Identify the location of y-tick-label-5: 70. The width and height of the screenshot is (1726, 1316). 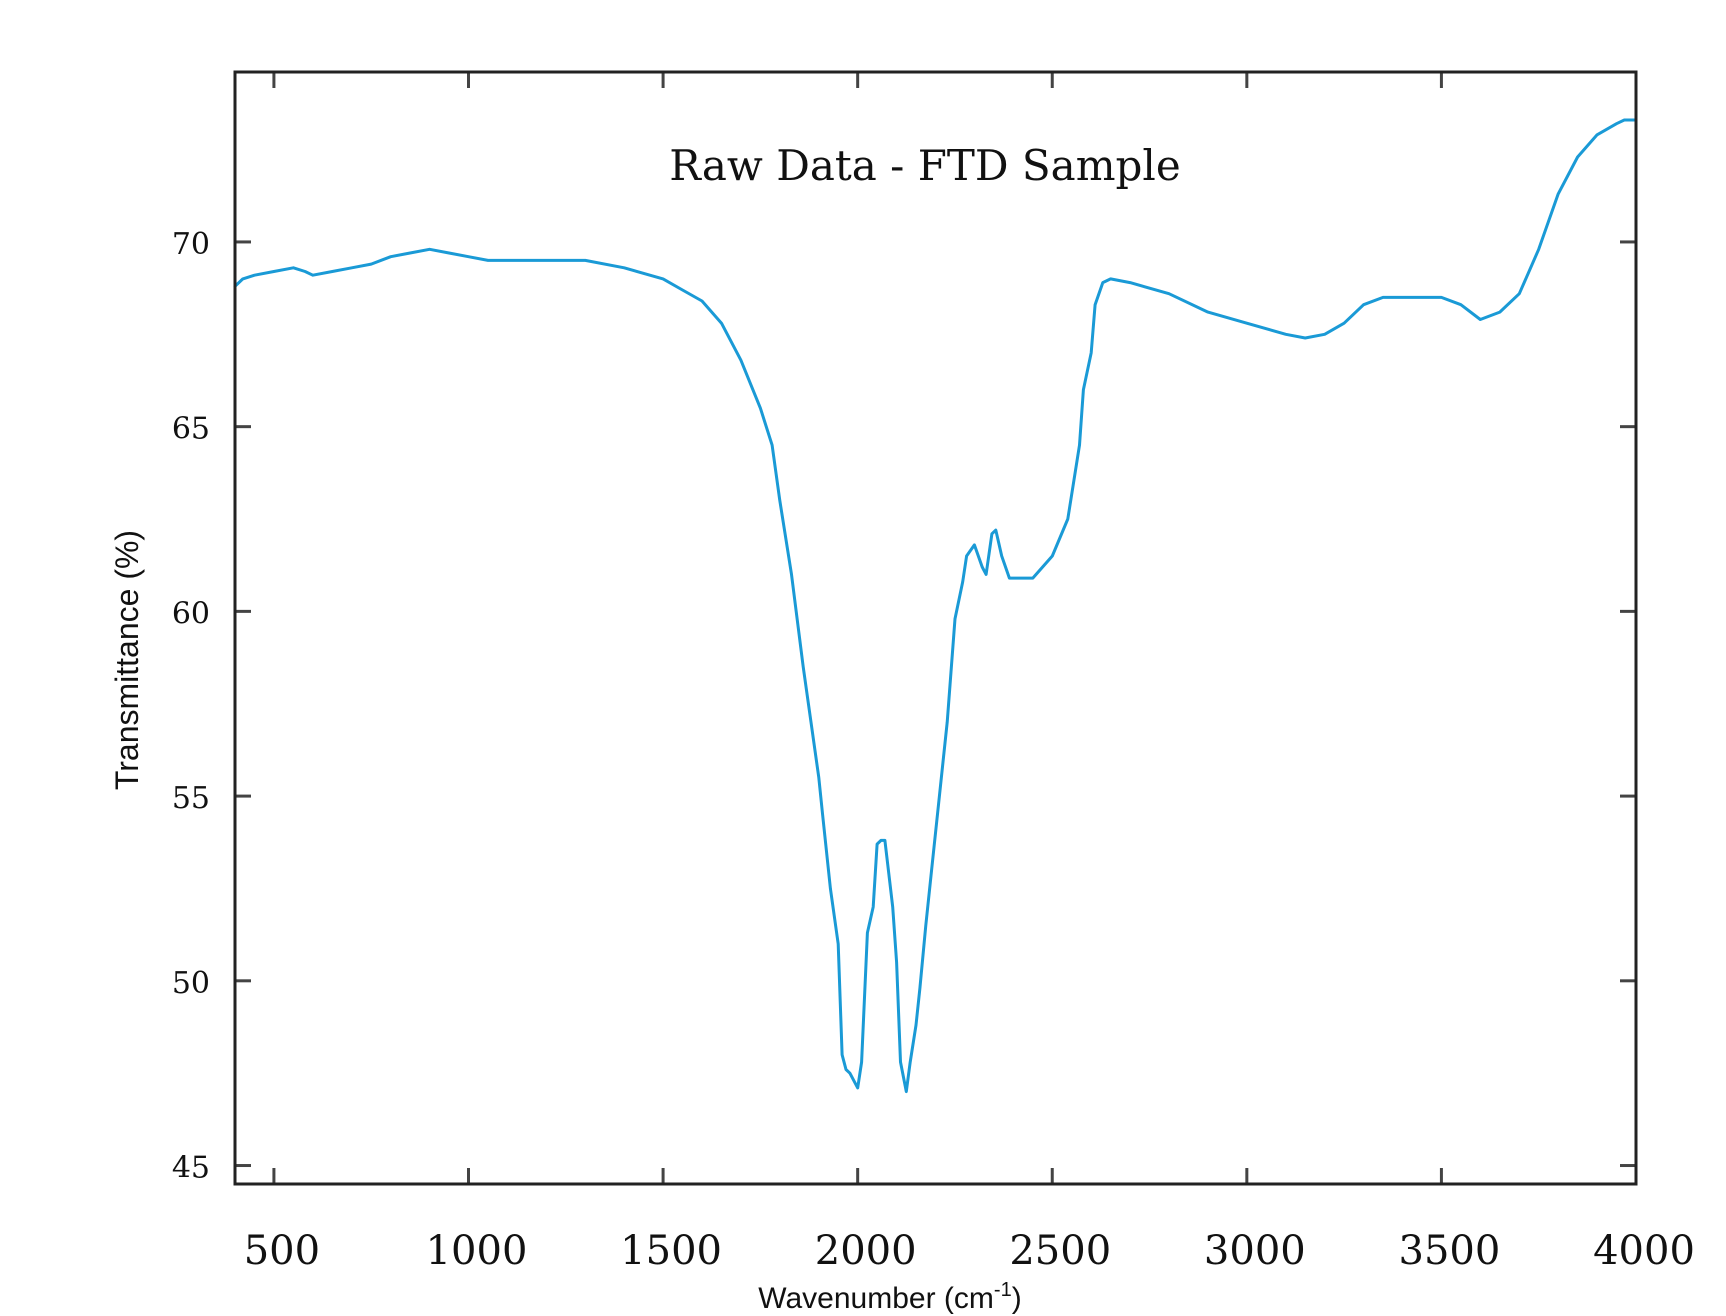
(191, 244).